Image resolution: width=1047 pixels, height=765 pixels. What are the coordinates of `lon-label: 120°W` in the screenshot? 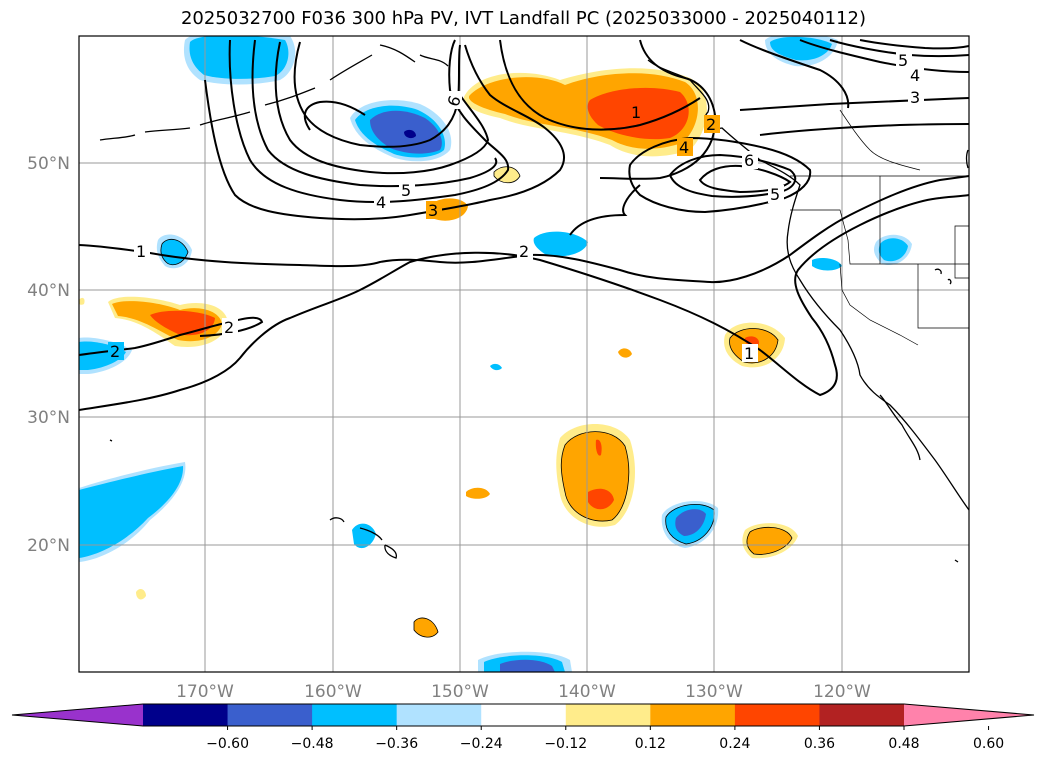 It's located at (842, 692).